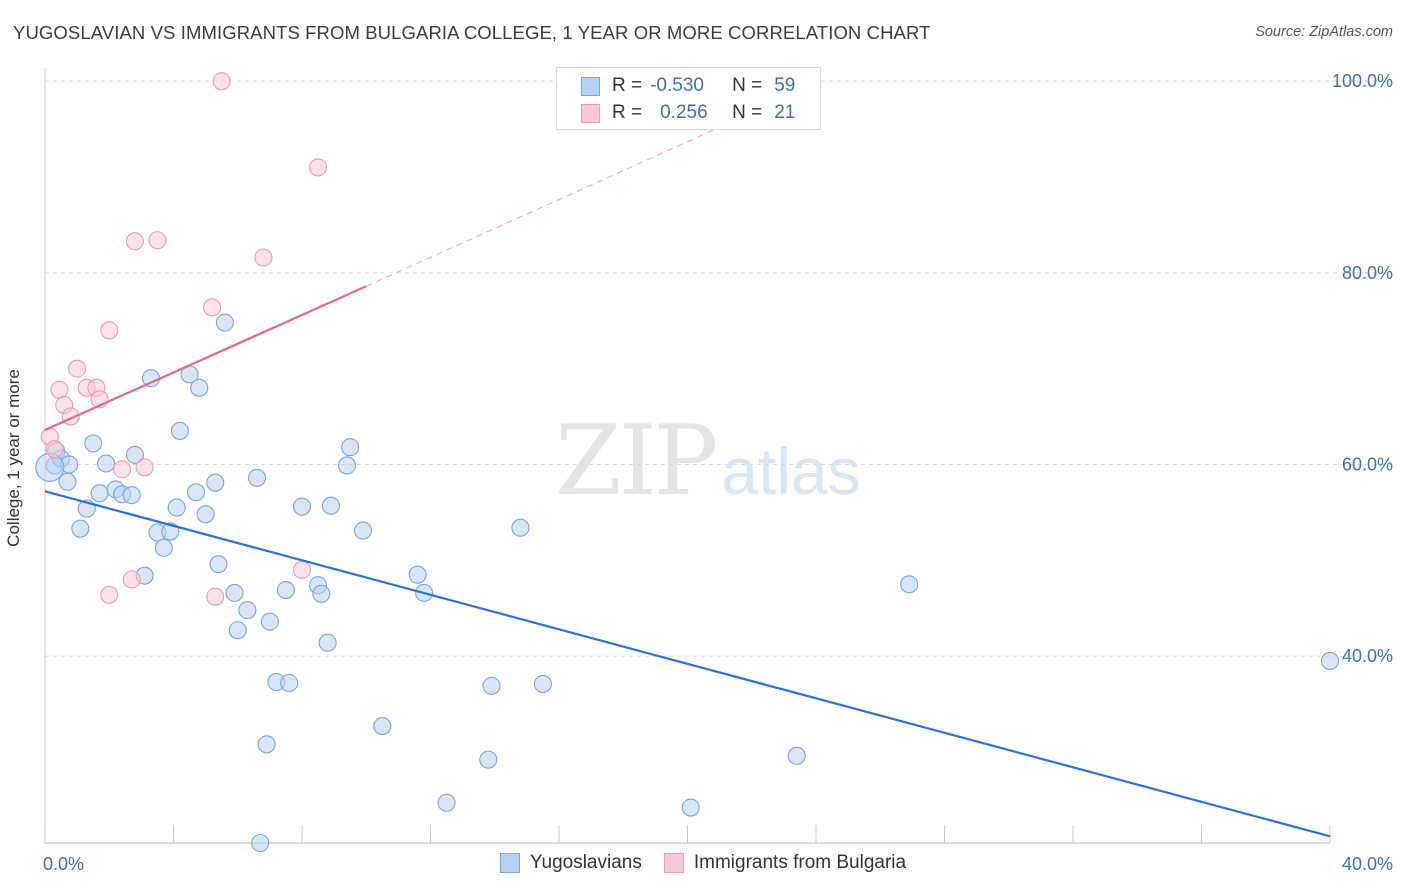 This screenshot has width=1406, height=892. What do you see at coordinates (1367, 273) in the screenshot?
I see `y-tick-label: 80.0%` at bounding box center [1367, 273].